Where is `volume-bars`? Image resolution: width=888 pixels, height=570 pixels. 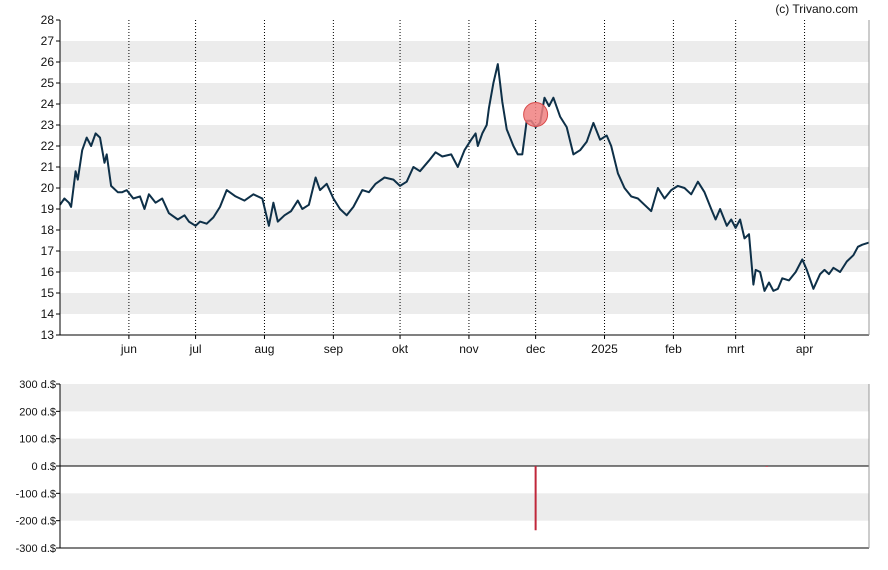
volume-bars is located at coordinates (464, 498).